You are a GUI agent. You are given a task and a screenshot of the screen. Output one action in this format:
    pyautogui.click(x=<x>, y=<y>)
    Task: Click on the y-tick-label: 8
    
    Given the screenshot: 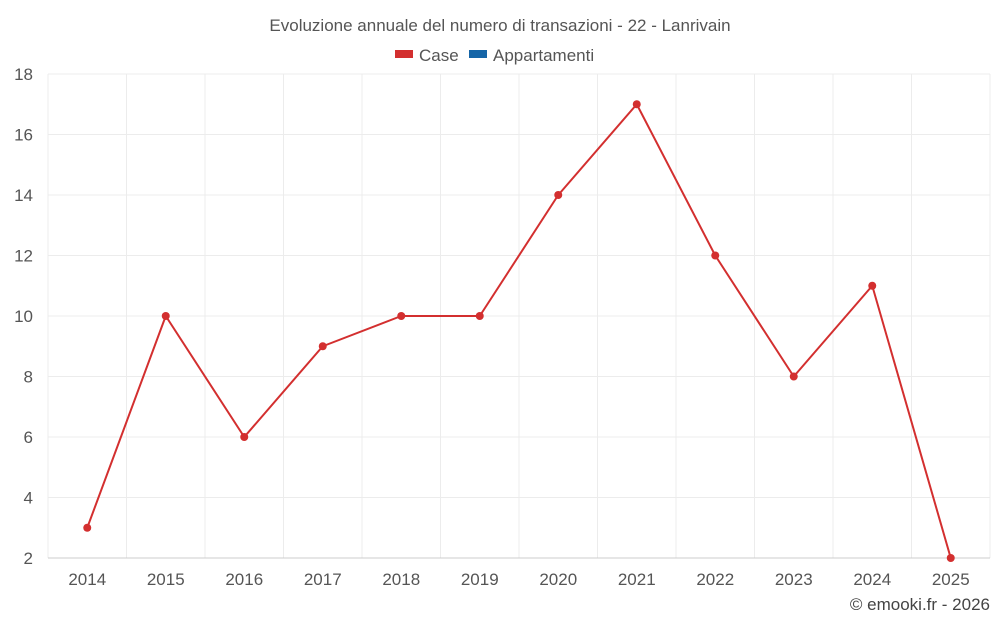 What is the action you would take?
    pyautogui.click(x=28, y=377)
    